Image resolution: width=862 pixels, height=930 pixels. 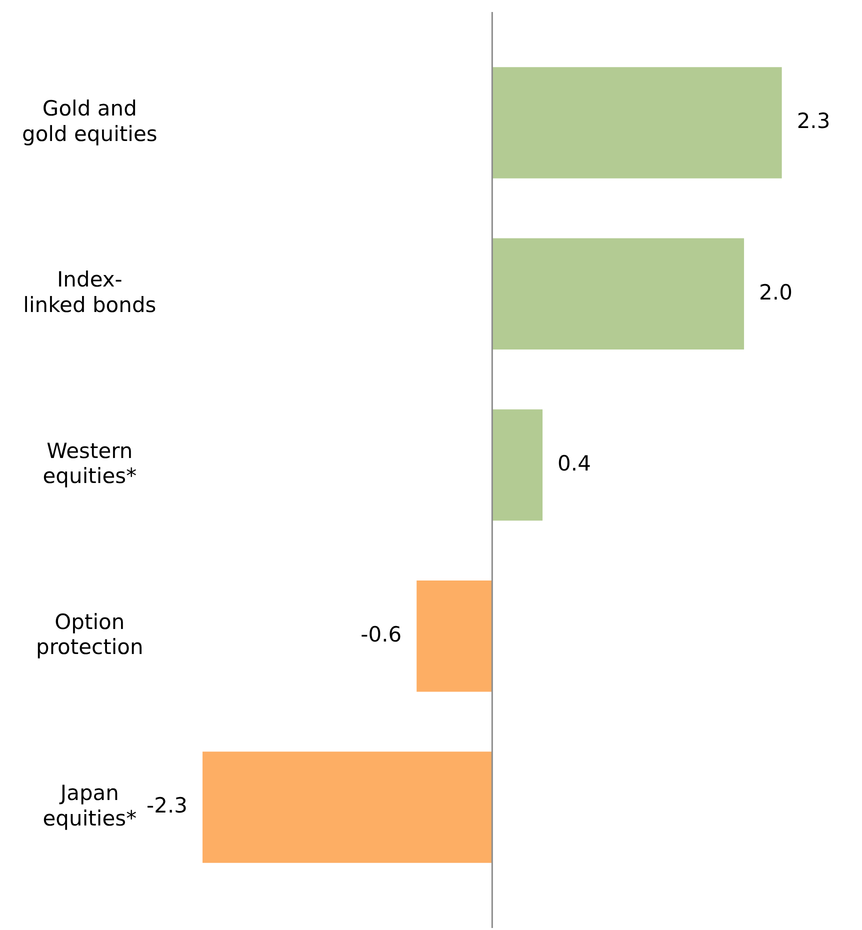 What do you see at coordinates (381, 634) in the screenshot?
I see `data-label: -0.6` at bounding box center [381, 634].